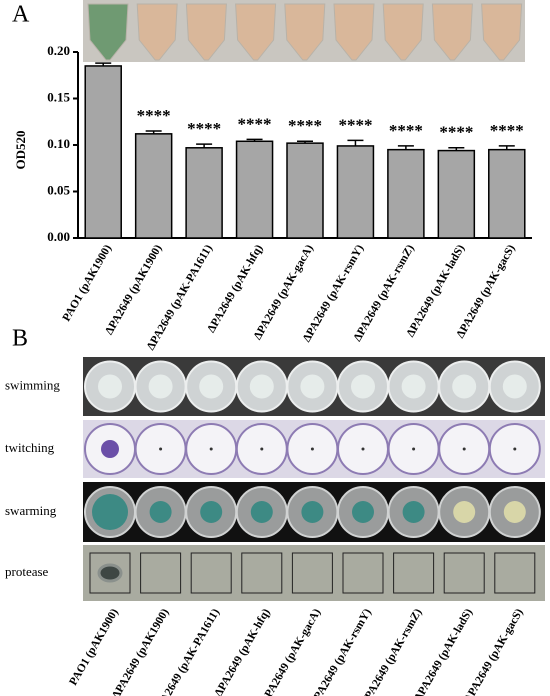  I want to click on y-tick-label: 0.20, so click(58, 50).